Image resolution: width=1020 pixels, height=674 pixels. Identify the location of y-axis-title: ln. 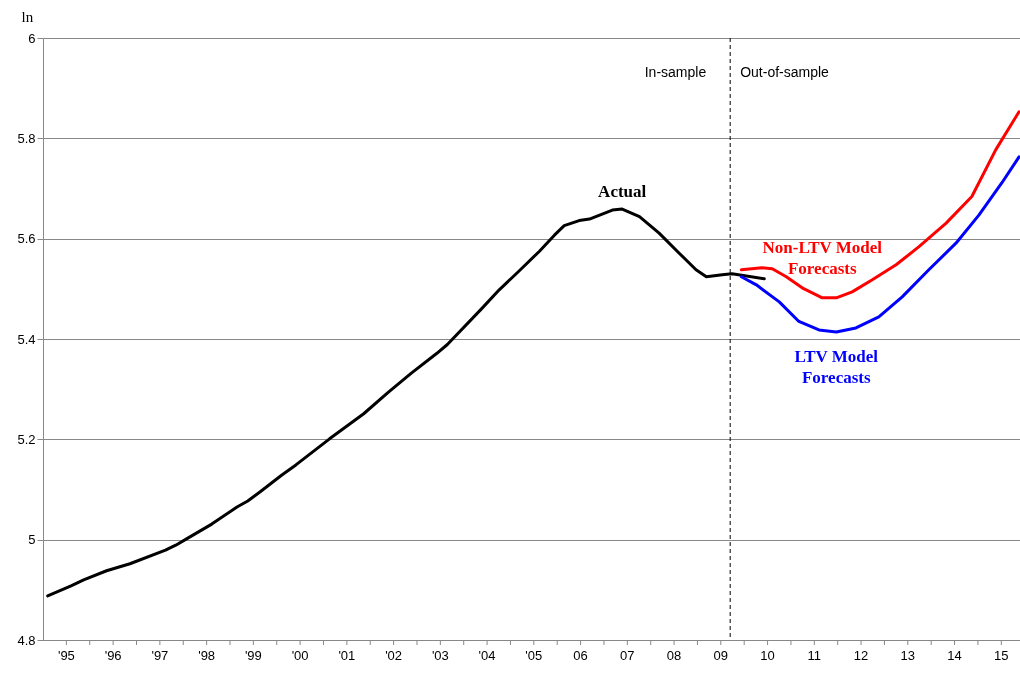
(27, 16).